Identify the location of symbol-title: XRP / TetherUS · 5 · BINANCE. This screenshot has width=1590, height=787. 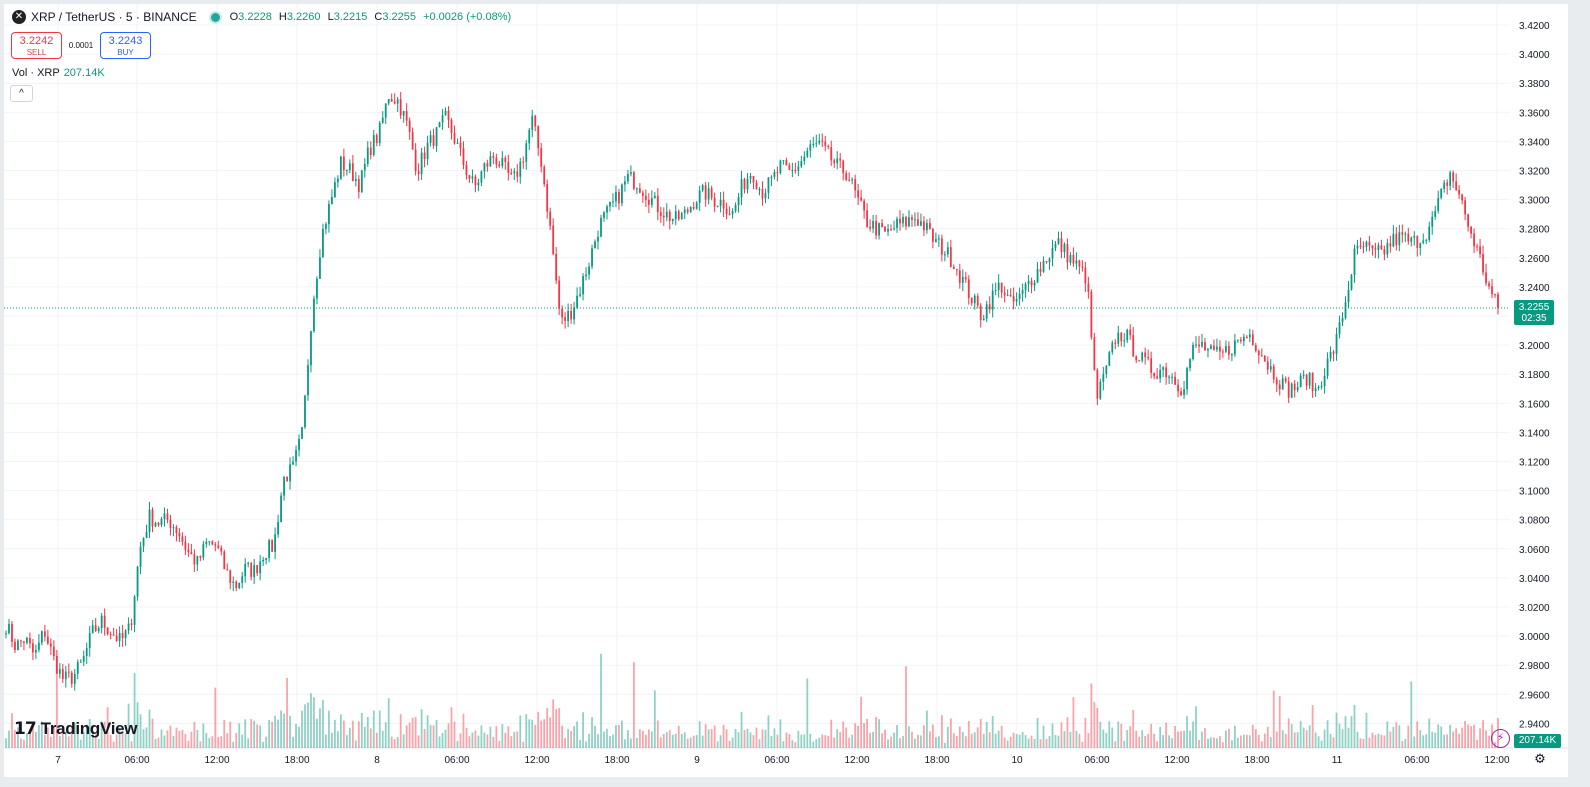
(114, 17).